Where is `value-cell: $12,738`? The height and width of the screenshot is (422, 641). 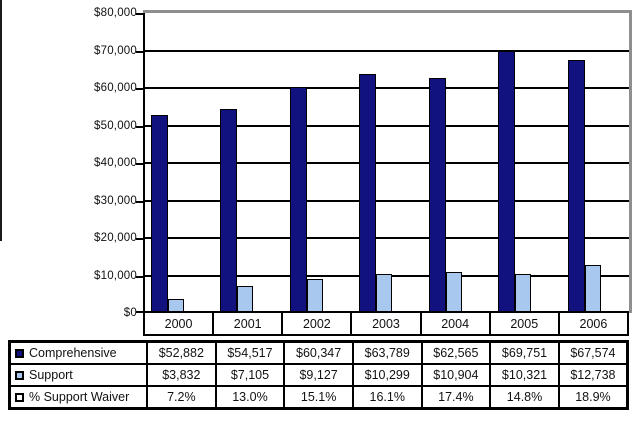 value-cell: $12,738 is located at coordinates (593, 375).